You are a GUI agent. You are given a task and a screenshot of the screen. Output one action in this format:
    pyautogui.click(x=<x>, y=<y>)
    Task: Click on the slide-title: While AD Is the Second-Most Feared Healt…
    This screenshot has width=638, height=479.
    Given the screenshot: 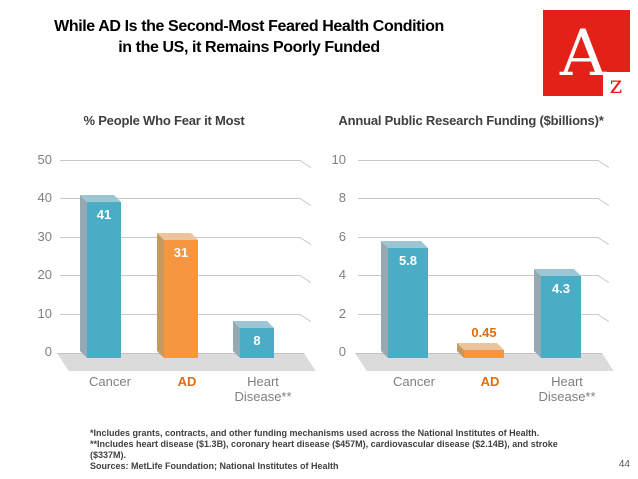 What is the action you would take?
    pyautogui.click(x=249, y=37)
    